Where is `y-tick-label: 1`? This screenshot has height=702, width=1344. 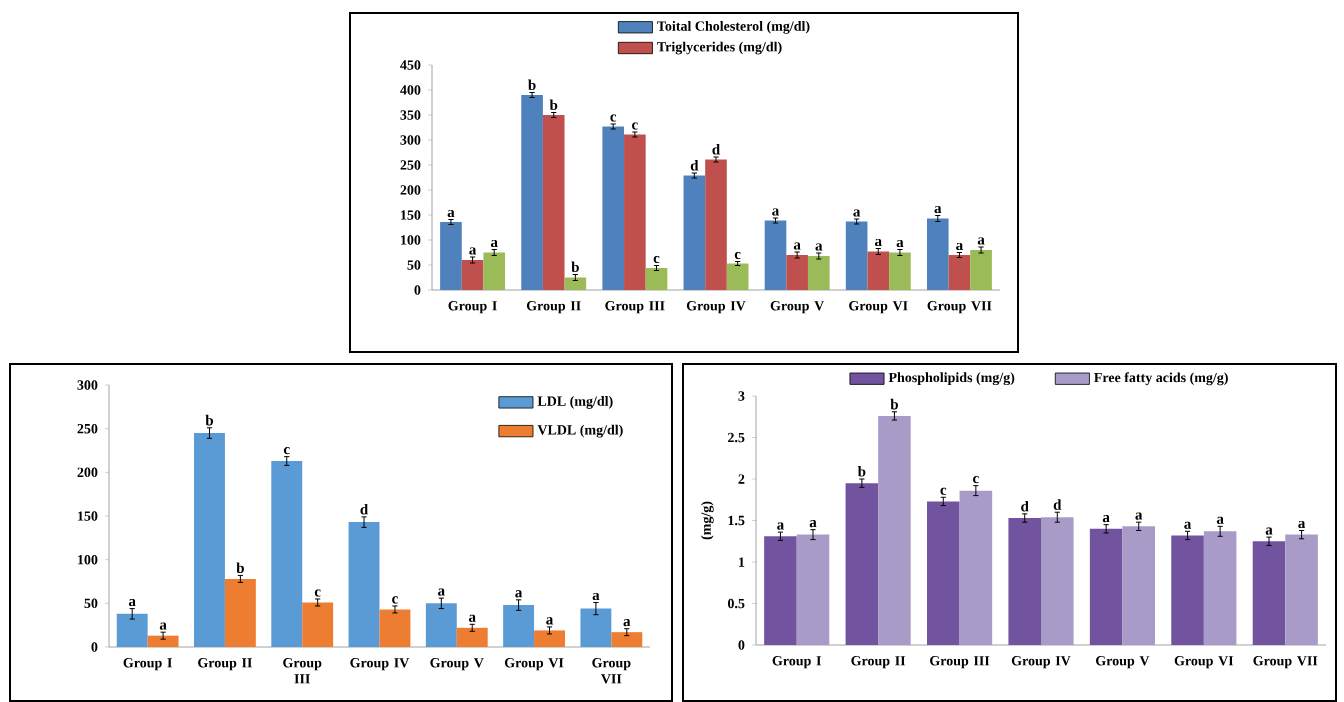 y-tick-label: 1 is located at coordinates (742, 562).